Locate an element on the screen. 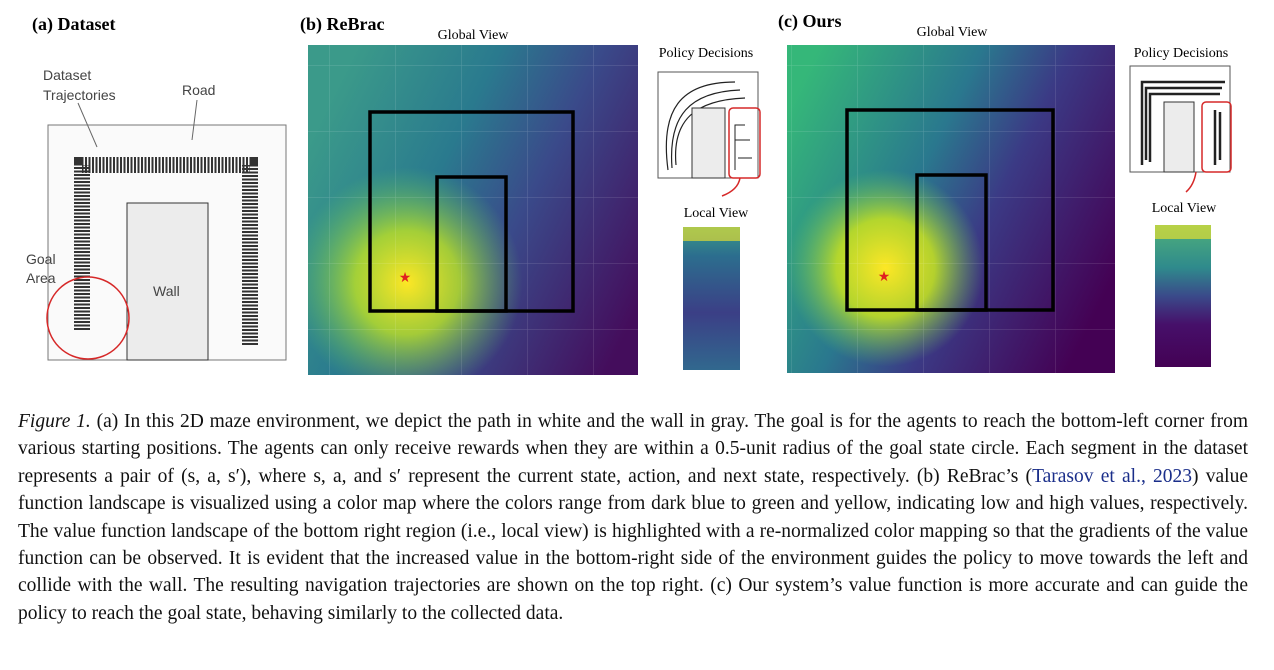  trajectories is located at coordinates (166, 251).